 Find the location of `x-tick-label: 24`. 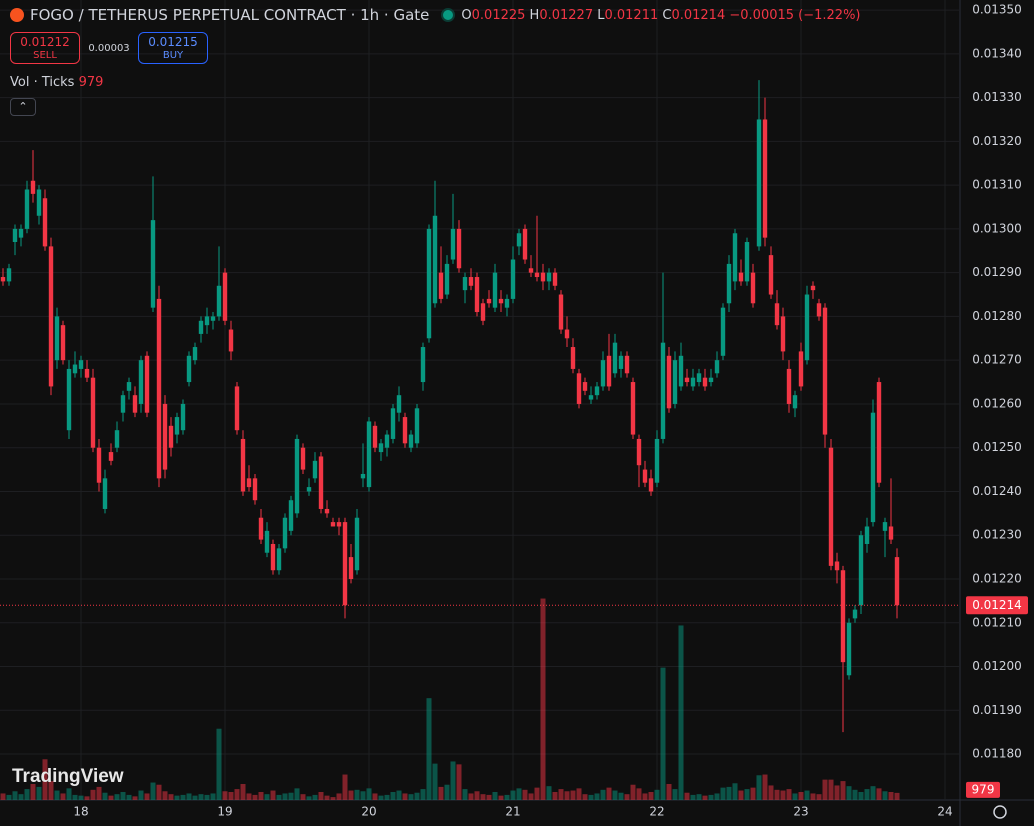

x-tick-label: 24 is located at coordinates (944, 812).